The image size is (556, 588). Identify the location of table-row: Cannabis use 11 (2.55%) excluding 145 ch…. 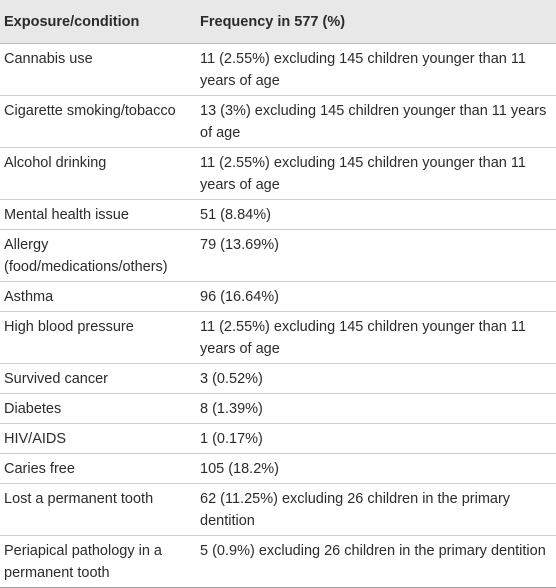
(278, 69).